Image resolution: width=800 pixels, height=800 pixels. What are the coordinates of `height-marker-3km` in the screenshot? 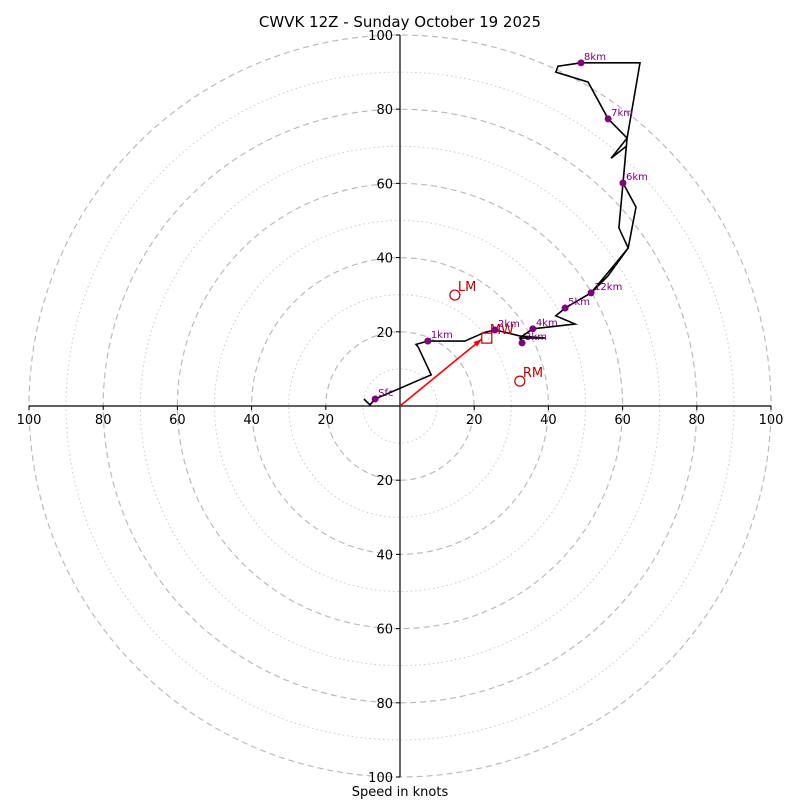 It's located at (522, 343).